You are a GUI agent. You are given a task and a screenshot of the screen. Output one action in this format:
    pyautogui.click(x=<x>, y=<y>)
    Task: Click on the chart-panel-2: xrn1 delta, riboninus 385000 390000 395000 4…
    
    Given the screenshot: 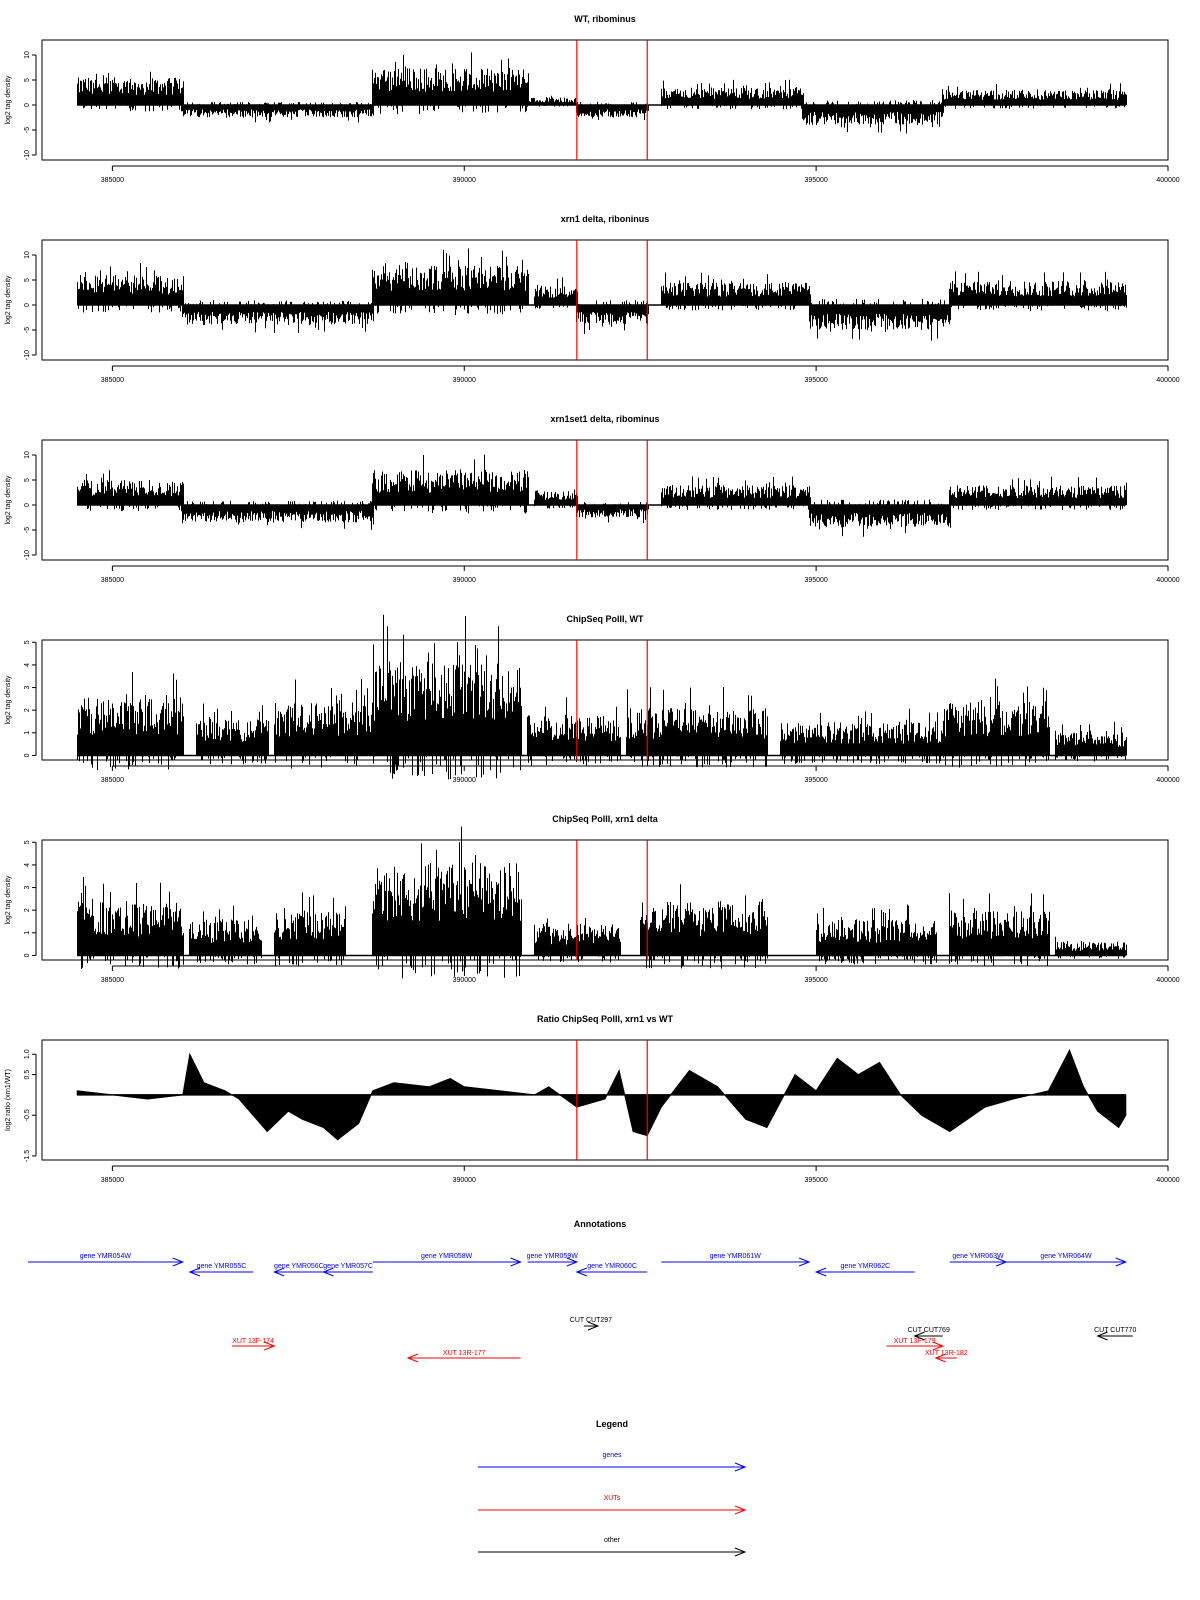 What is the action you would take?
    pyautogui.click(x=592, y=299)
    